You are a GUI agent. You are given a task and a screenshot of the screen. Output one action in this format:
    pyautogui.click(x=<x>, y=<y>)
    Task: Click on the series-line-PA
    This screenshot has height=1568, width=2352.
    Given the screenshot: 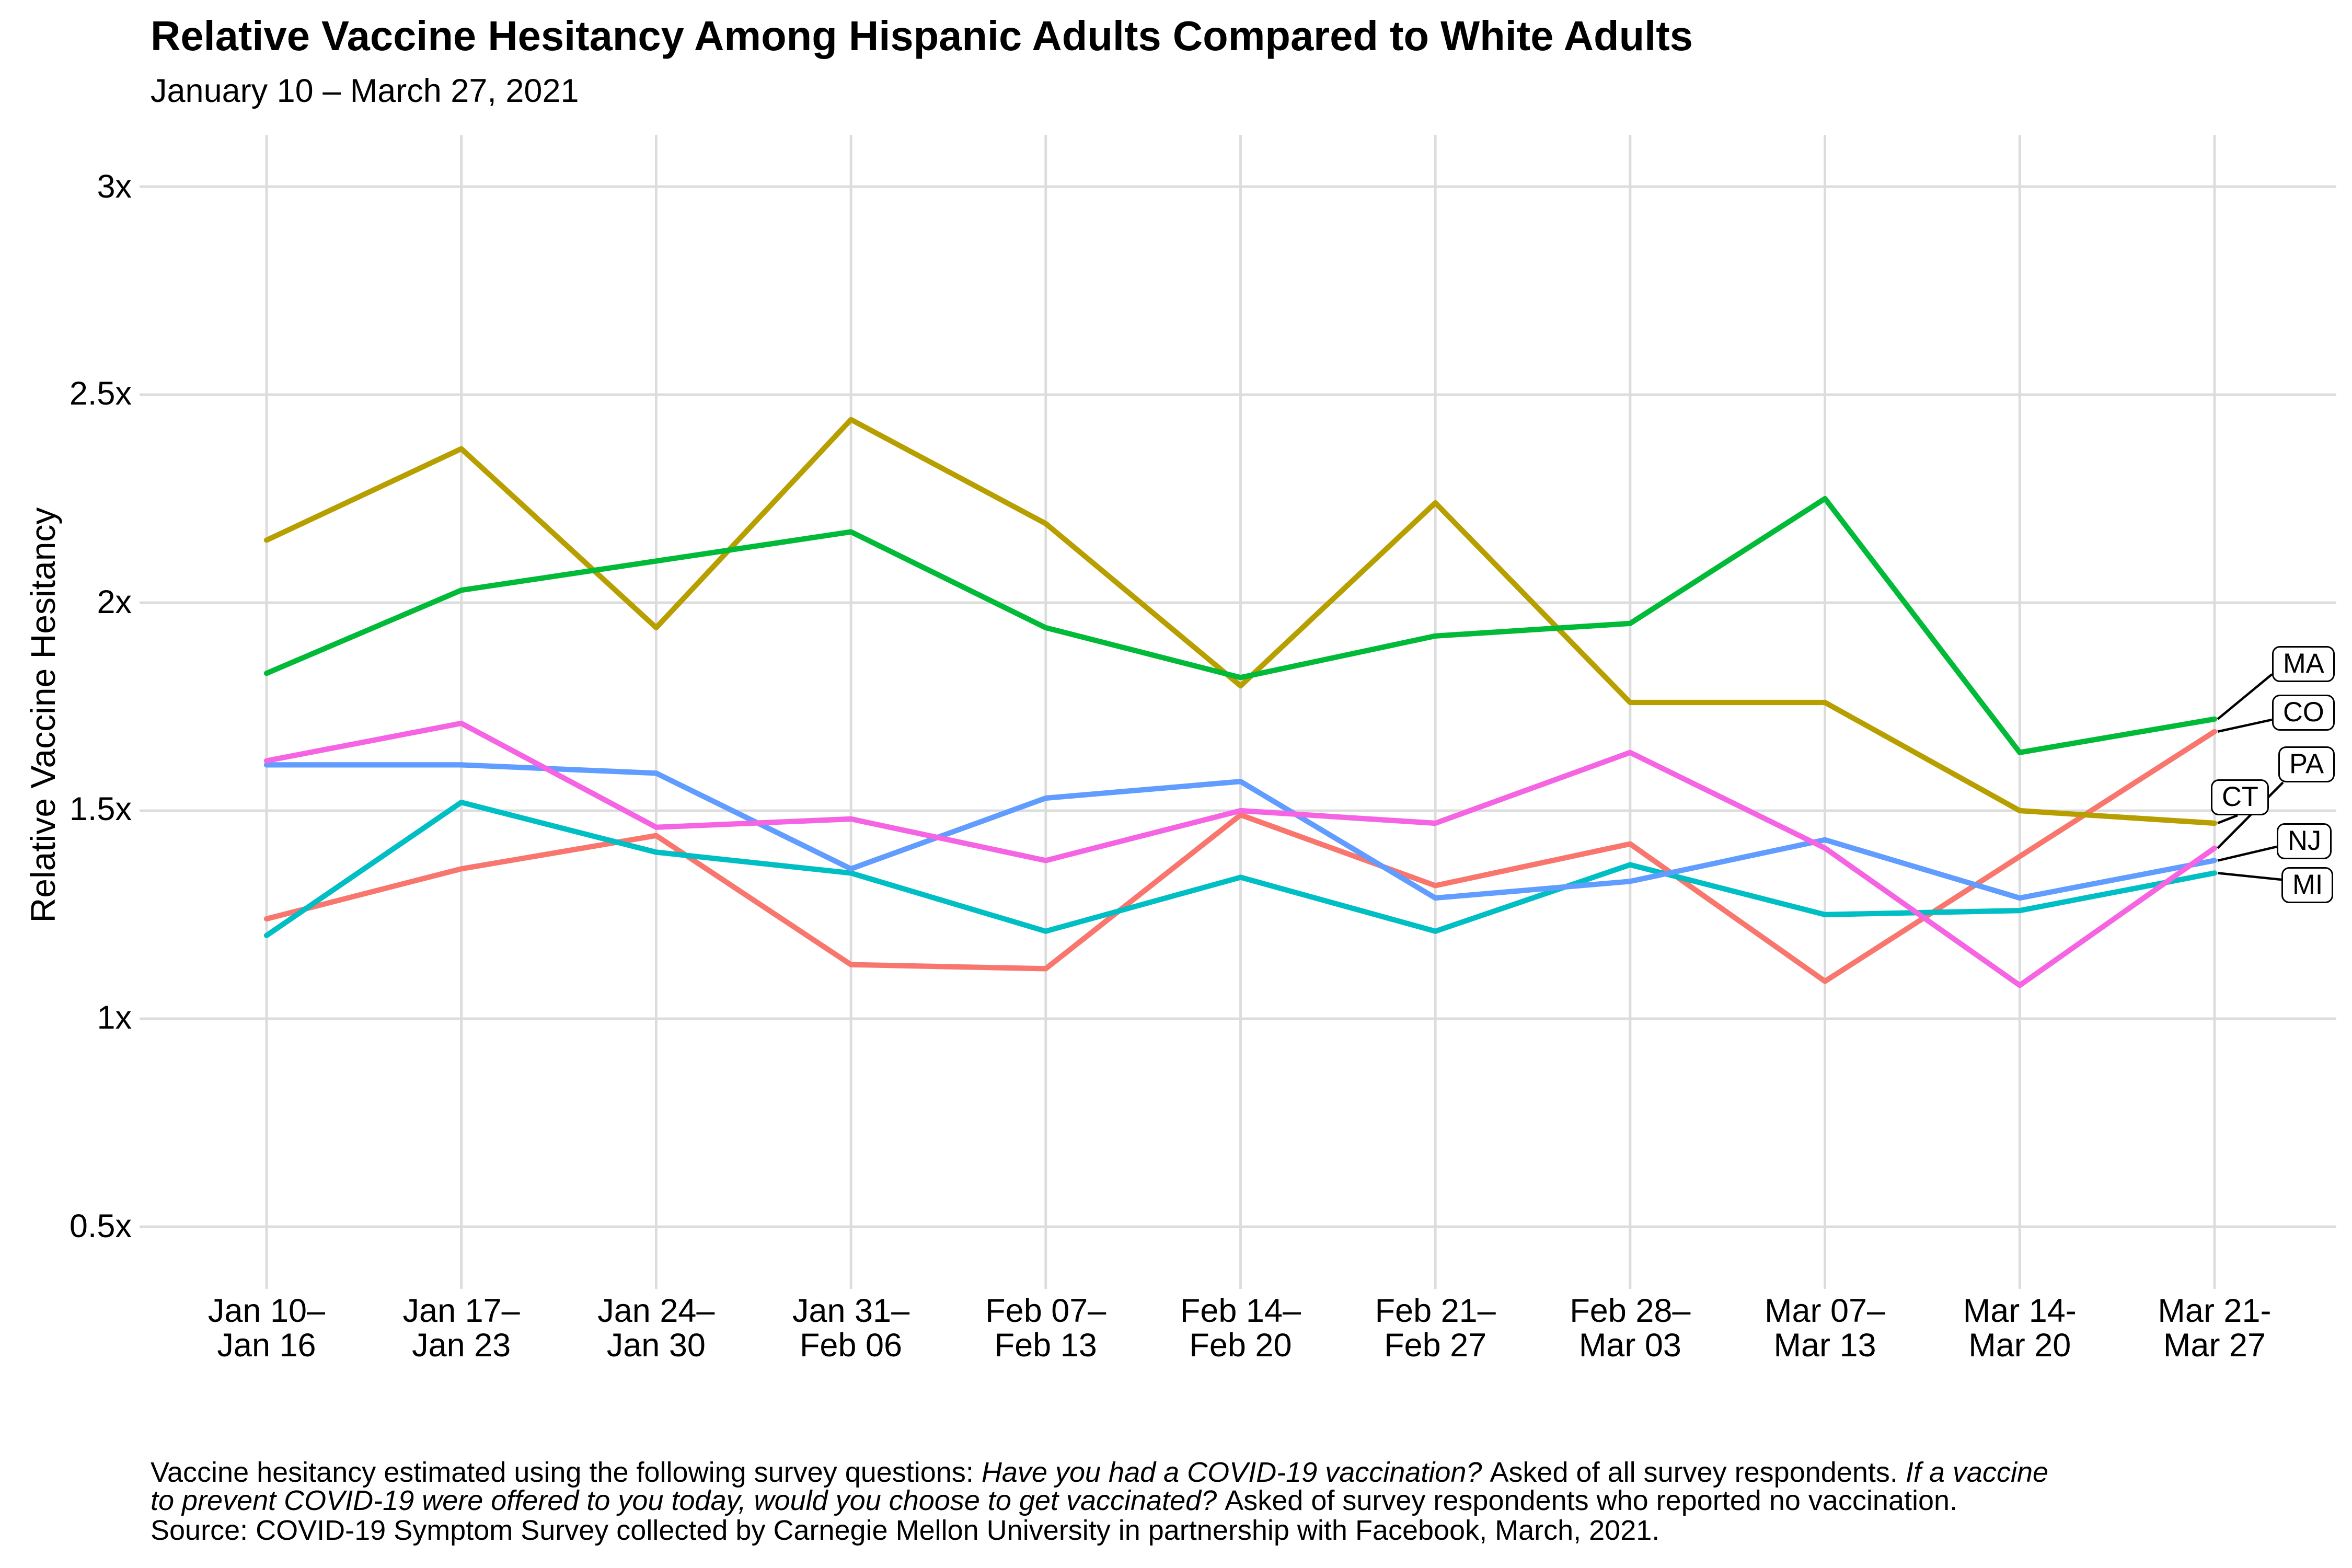 What is the action you would take?
    pyautogui.click(x=1240, y=854)
    